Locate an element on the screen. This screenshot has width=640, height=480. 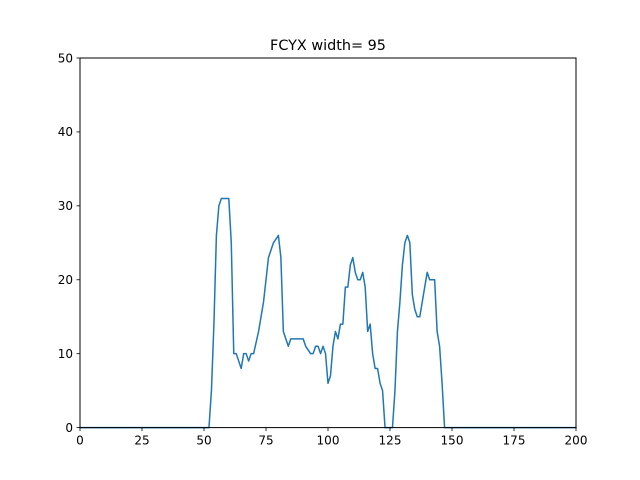
x-tick-label: 50 is located at coordinates (203, 441).